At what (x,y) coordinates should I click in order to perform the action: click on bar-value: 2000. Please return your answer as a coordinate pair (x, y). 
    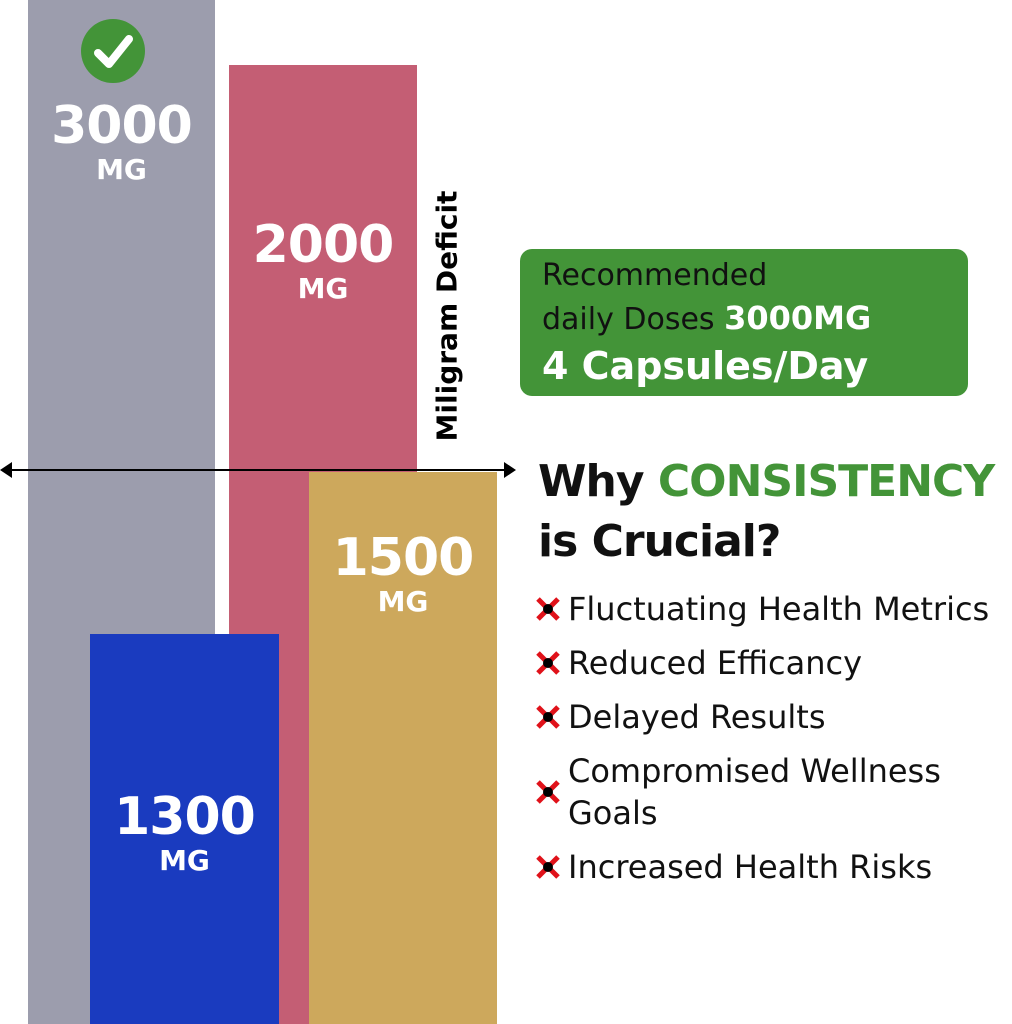
    Looking at the image, I should click on (323, 245).